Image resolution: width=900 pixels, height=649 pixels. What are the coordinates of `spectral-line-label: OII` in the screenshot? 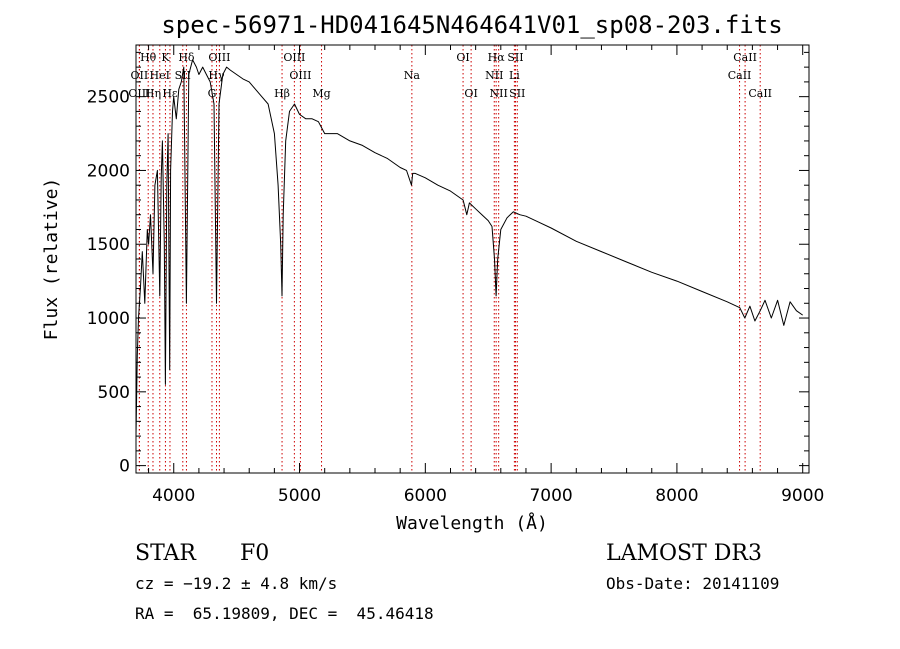 It's located at (140, 75).